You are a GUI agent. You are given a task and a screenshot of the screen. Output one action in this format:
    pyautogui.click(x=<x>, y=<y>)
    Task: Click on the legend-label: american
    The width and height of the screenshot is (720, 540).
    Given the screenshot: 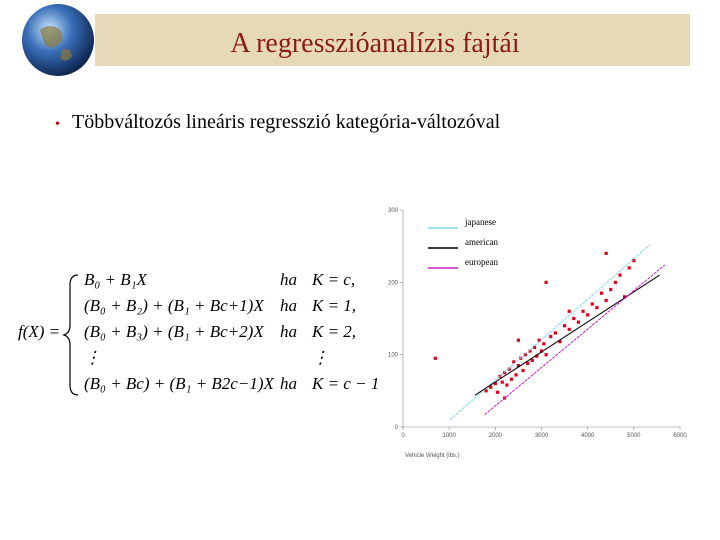 What is the action you would take?
    pyautogui.click(x=481, y=242)
    